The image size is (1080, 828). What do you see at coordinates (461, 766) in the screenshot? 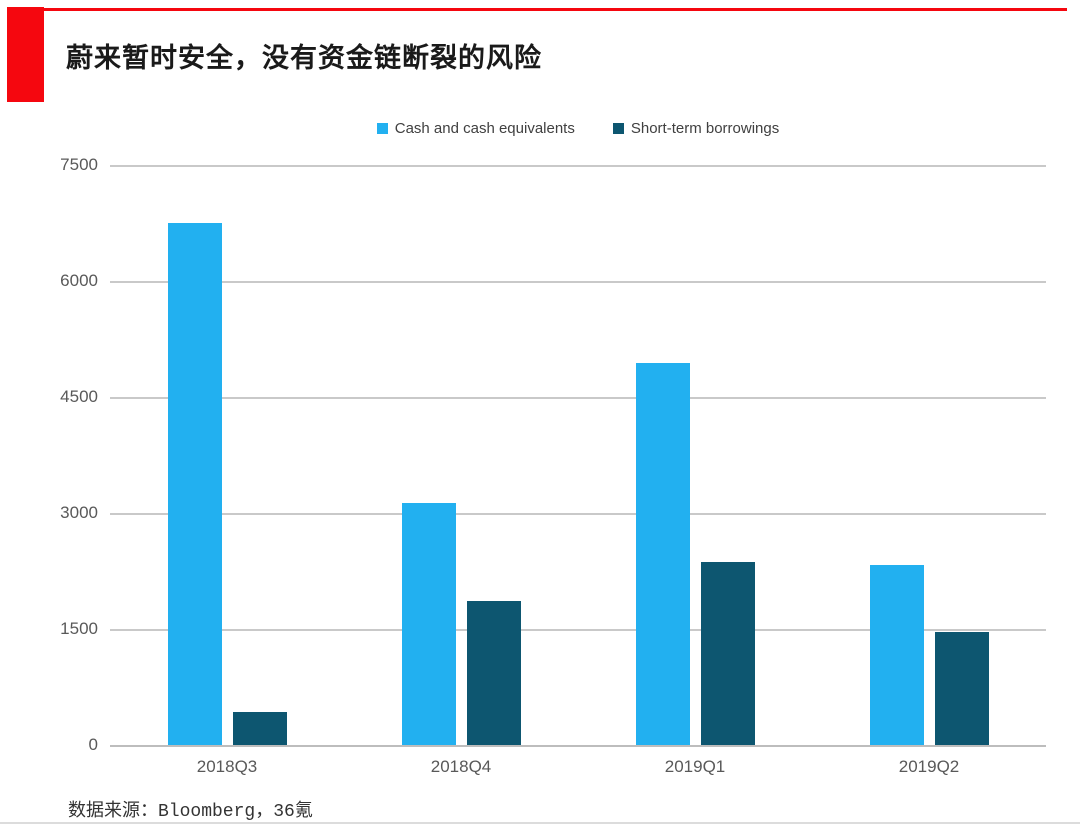
I see `x-tick-label-2018Q4: 2018Q4` at bounding box center [461, 766].